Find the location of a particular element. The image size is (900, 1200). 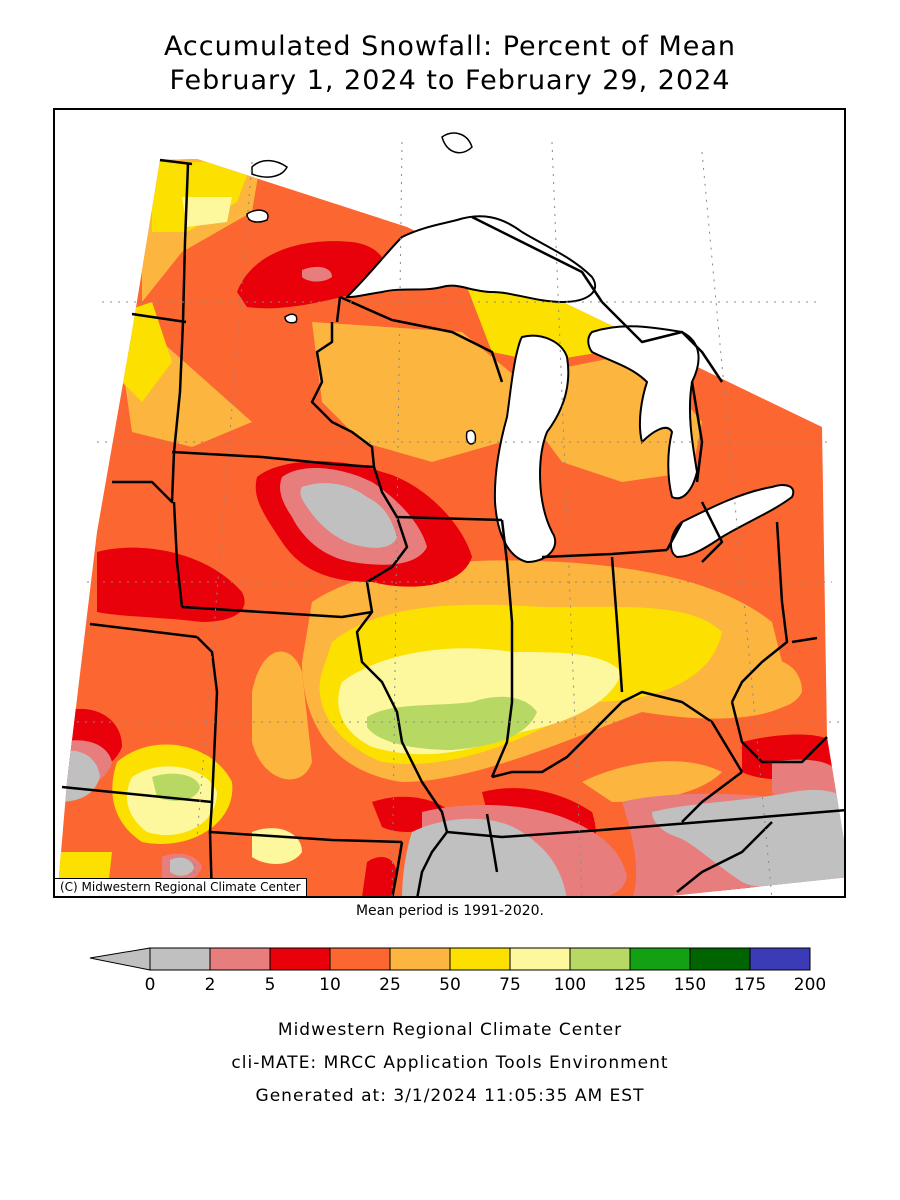

map-title: Accumulated Snowfall: Percent of Mean is located at coordinates (450, 46).